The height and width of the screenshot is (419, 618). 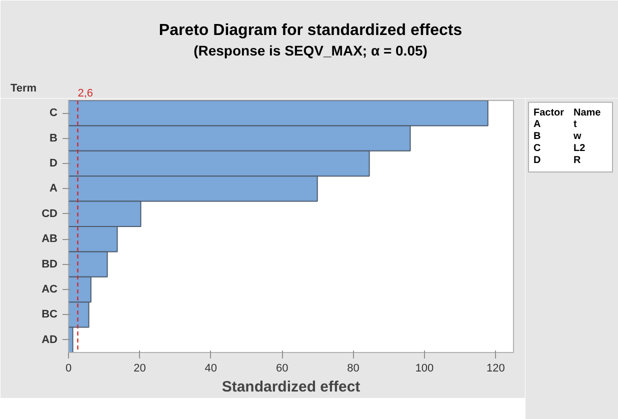 I want to click on y-tick-label: AC, so click(x=50, y=290).